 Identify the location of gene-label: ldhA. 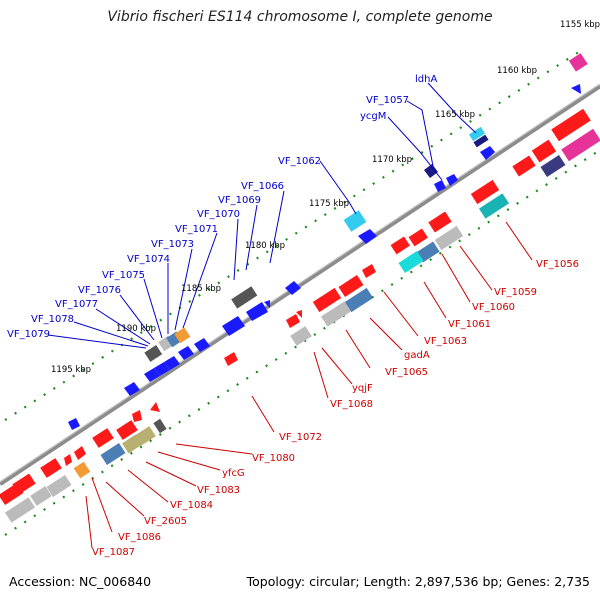
(426, 79).